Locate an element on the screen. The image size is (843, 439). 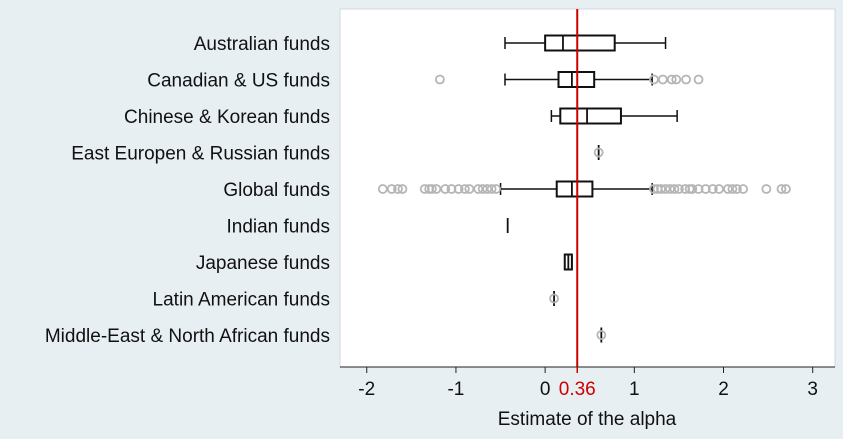
category-label: Latin American funds is located at coordinates (241, 300).